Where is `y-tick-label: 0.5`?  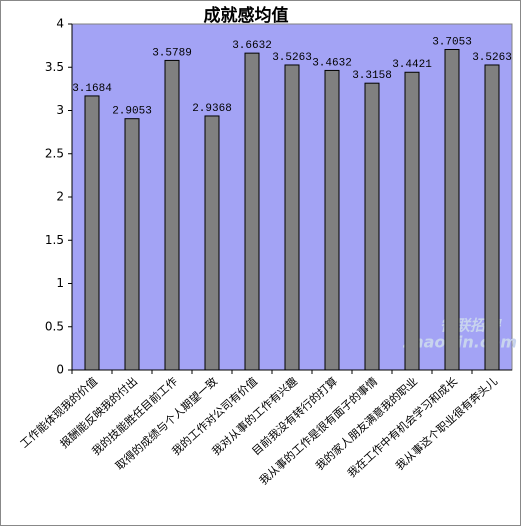 y-tick-label: 0.5 is located at coordinates (54, 326).